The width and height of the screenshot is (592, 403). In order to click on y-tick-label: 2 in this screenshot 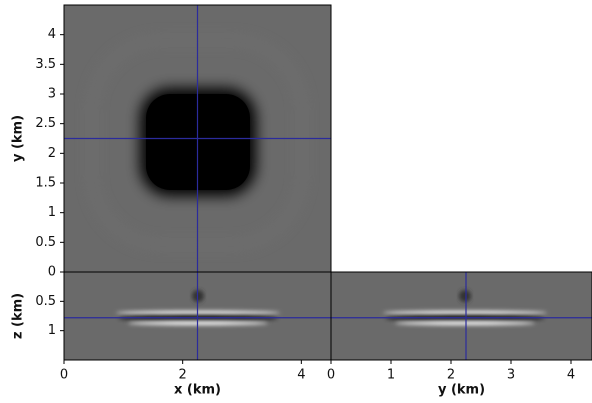, I will do `click(52, 153)`.